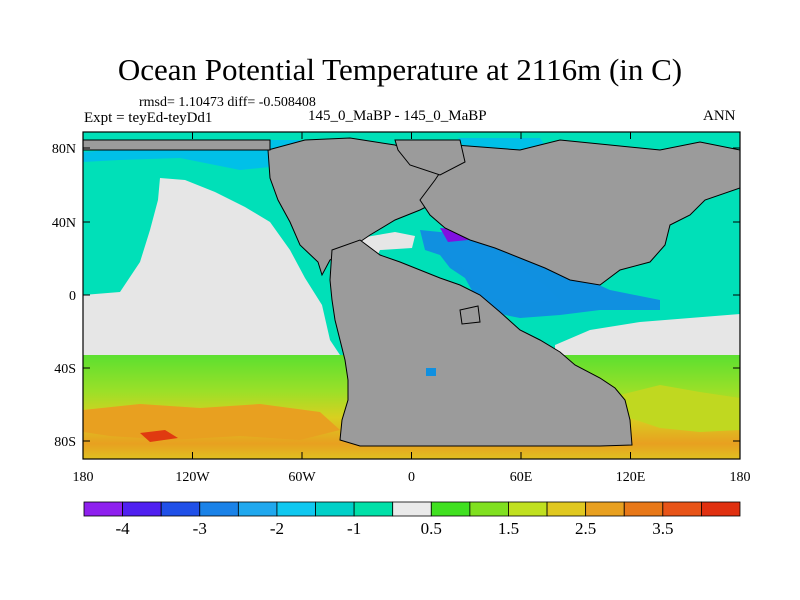 This screenshot has width=800, height=600. Describe the element at coordinates (65, 442) in the screenshot. I see `lat-tick-label: 80S` at that location.